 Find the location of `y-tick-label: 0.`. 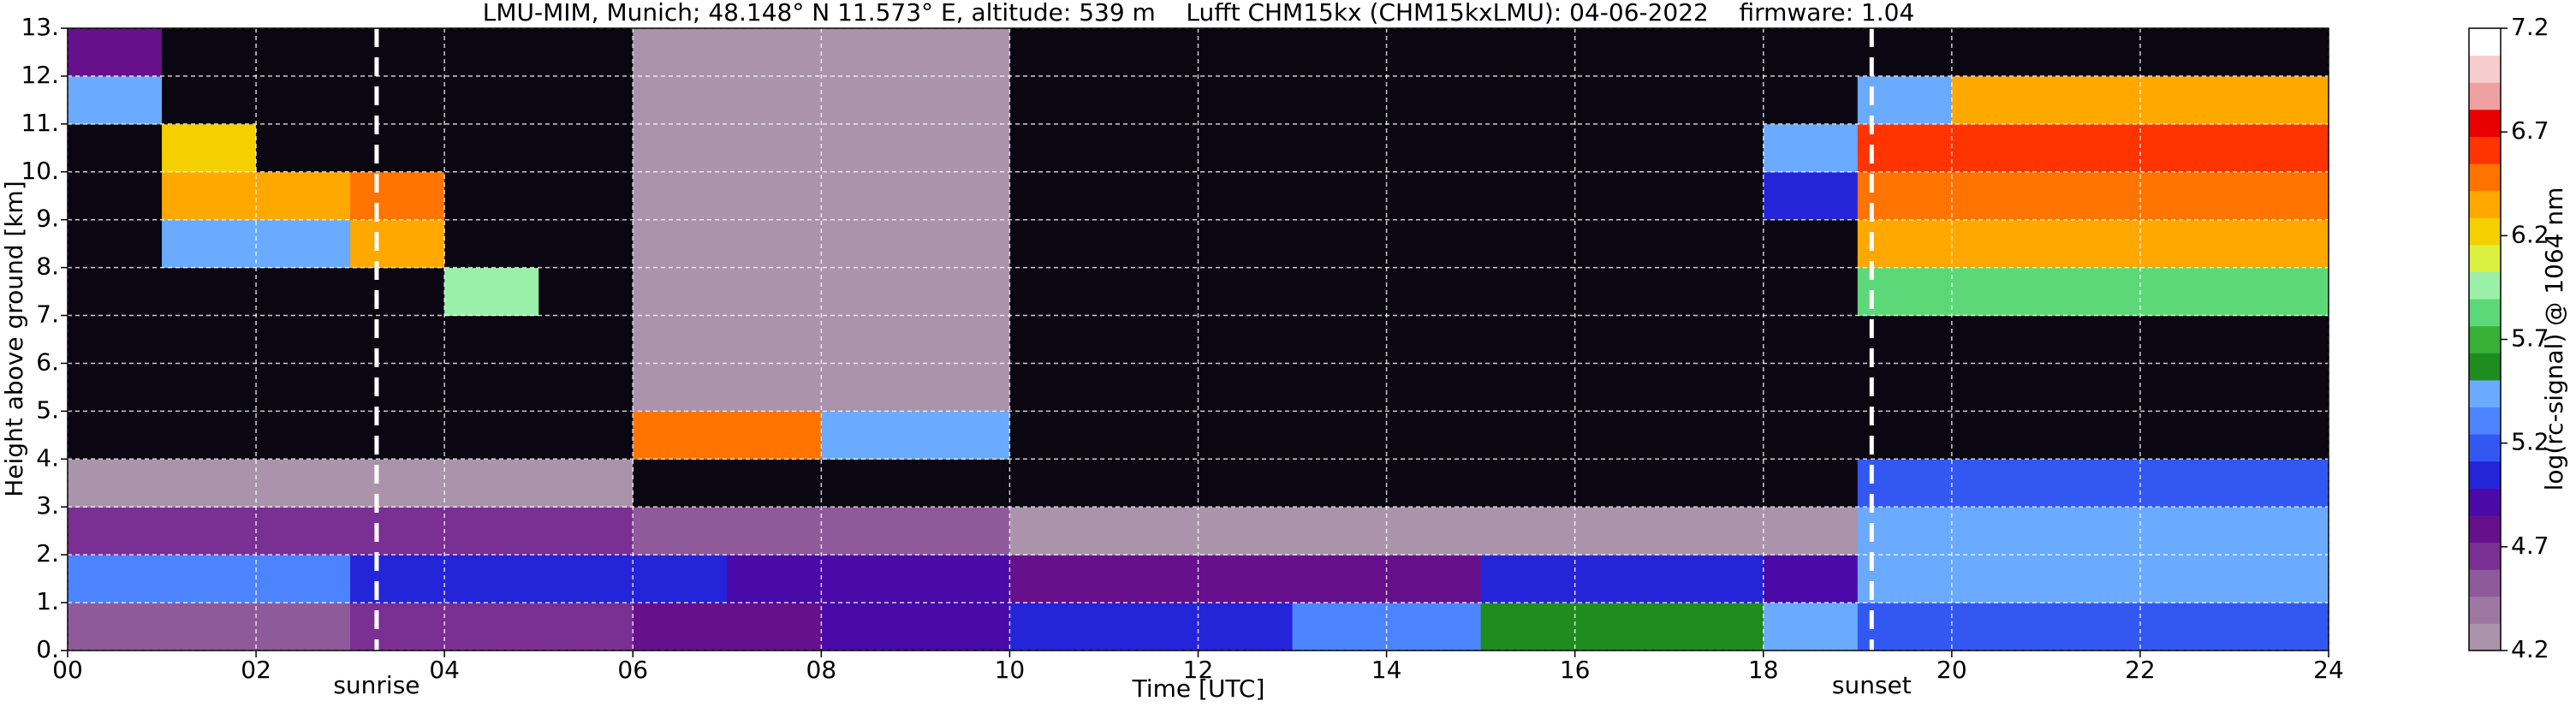

y-tick-label: 0. is located at coordinates (47, 649).